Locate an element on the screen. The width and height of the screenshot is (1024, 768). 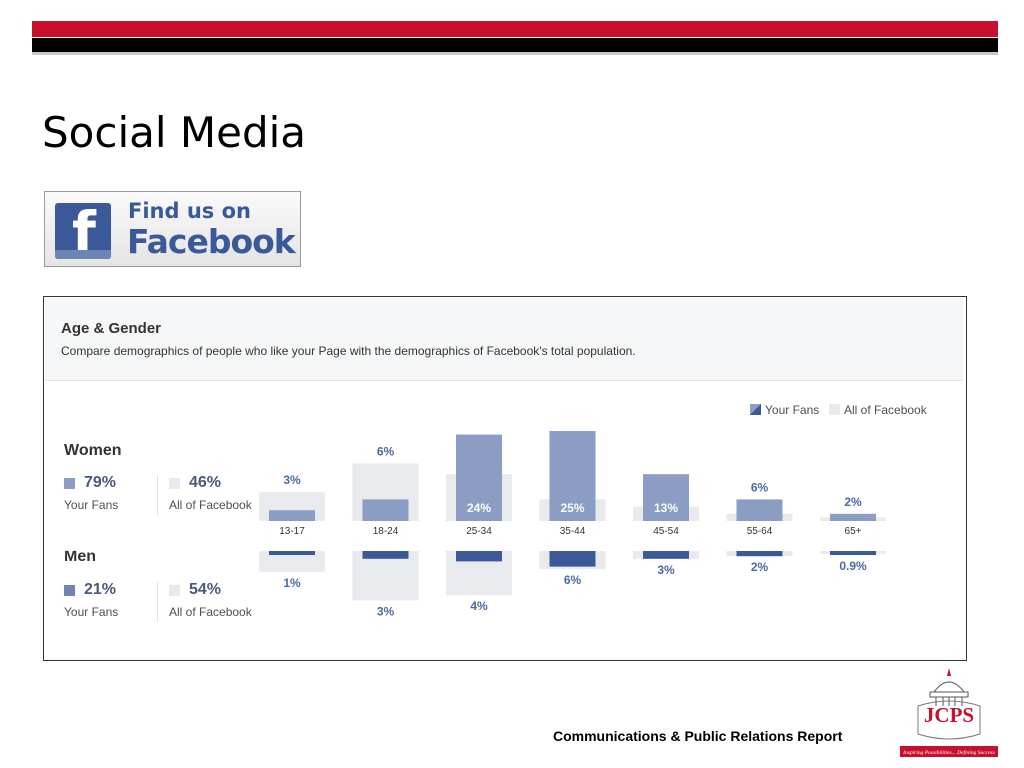
age-tick-label: 18-24 is located at coordinates (386, 531).